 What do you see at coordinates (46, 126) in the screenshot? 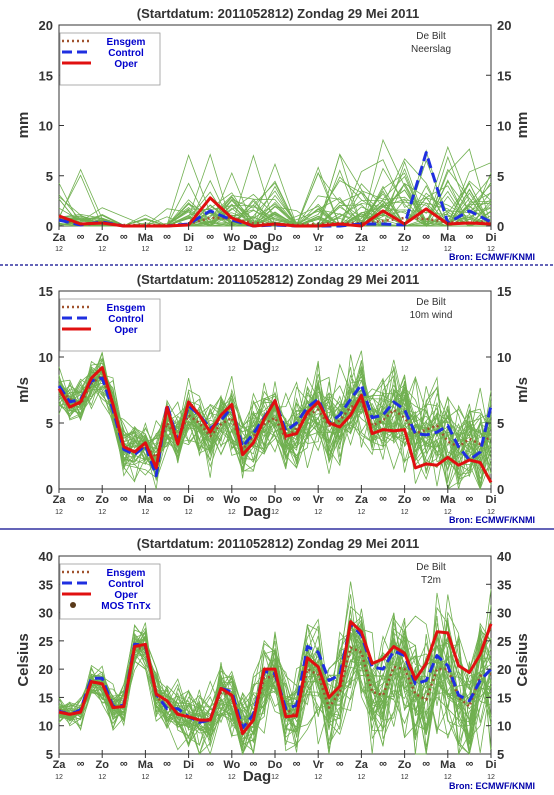
I see `y-tick-label-left: 10` at bounding box center [46, 126].